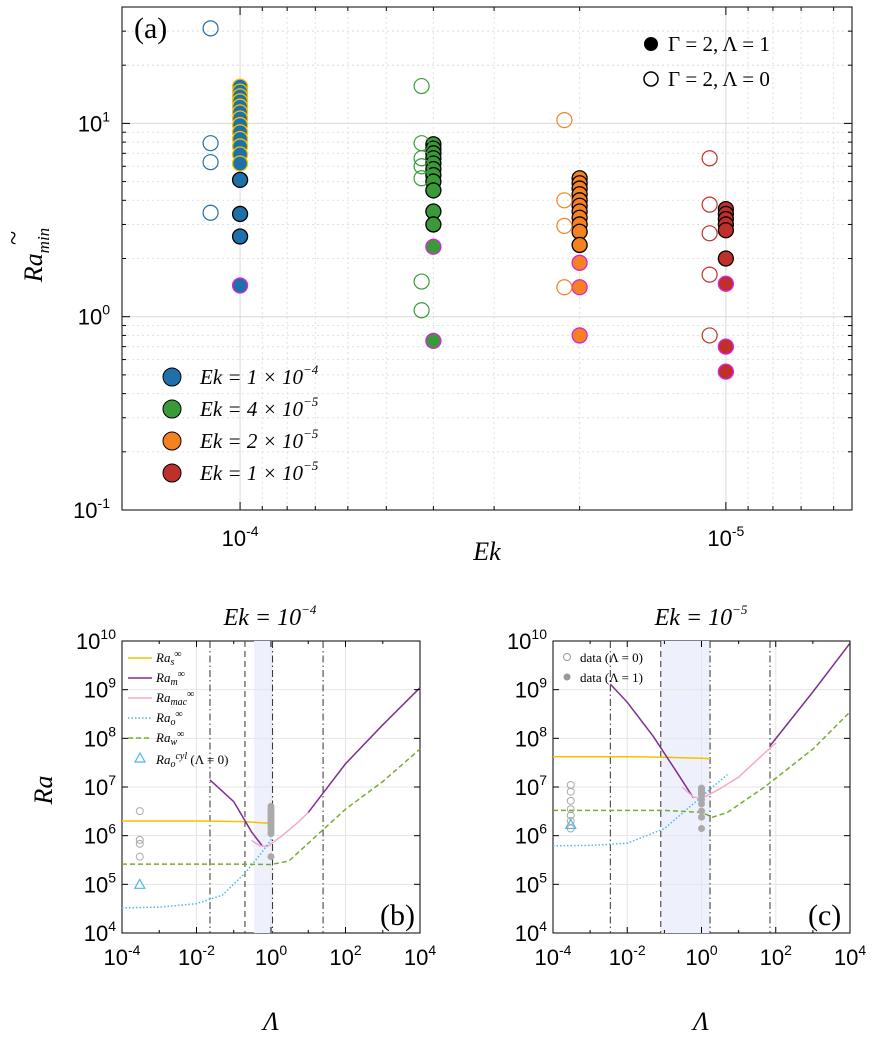  What do you see at coordinates (269, 1021) in the screenshot?
I see `panel-b-xlabel: Λ` at bounding box center [269, 1021].